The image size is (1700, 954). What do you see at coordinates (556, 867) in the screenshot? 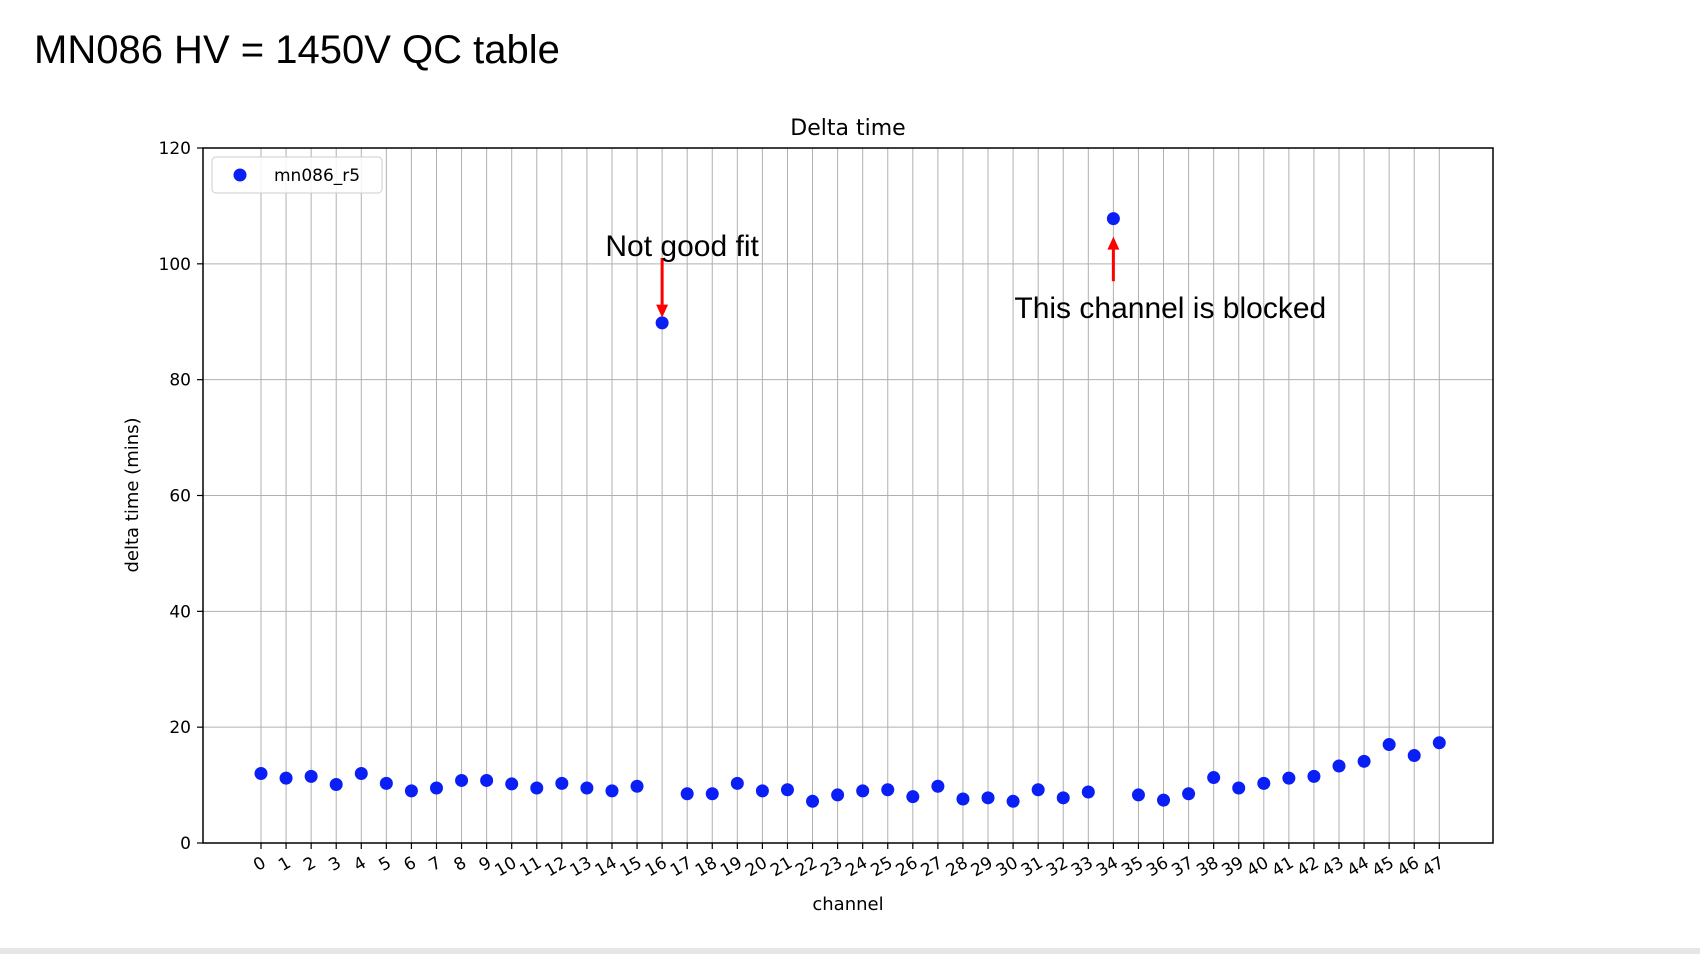
I see `x-tick-label: 12` at bounding box center [556, 867].